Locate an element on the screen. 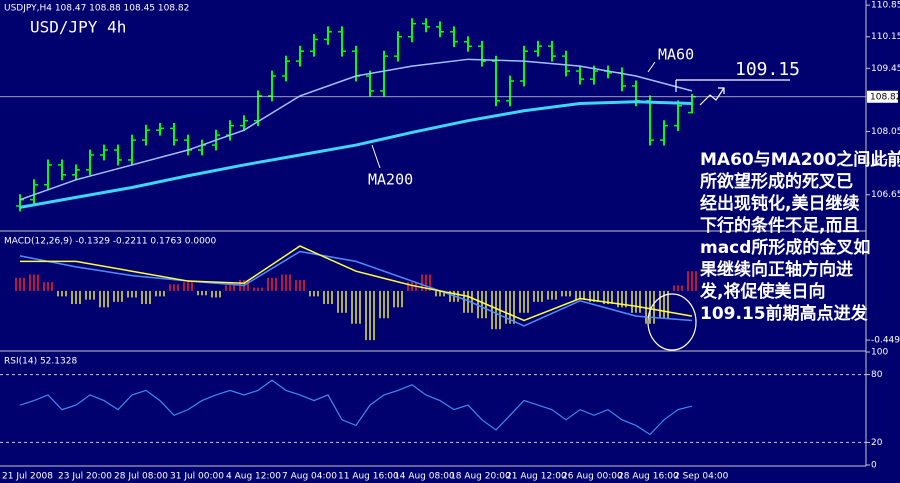 The image size is (900, 483). y-tick-label: 0 is located at coordinates (874, 466).